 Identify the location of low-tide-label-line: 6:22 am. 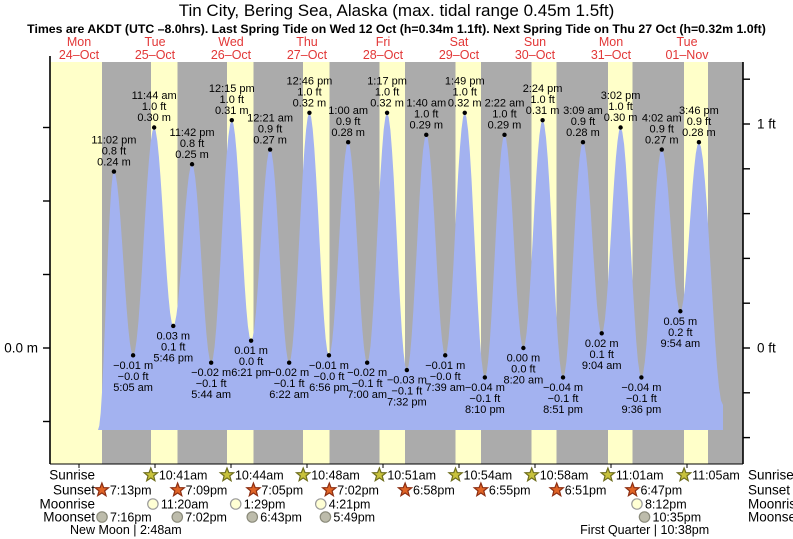
(289, 395).